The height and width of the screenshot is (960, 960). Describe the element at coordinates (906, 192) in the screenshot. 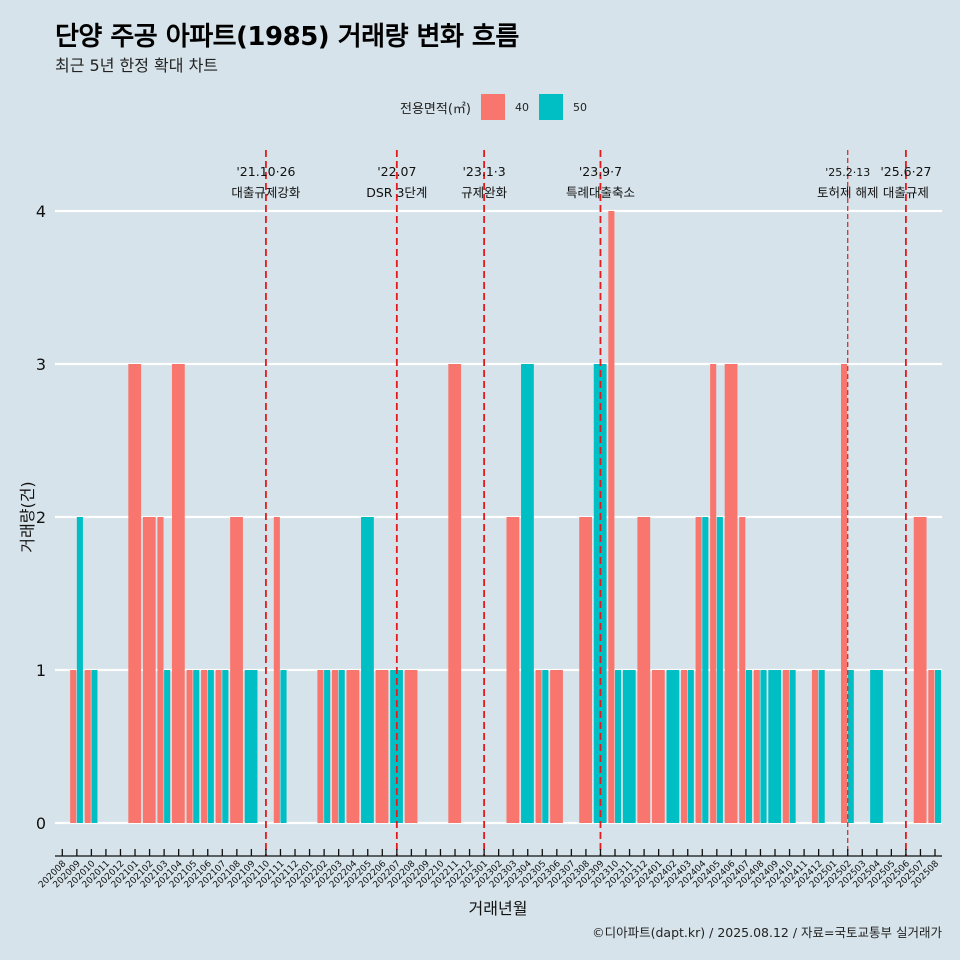

I see `annotation-label: 대출규제` at that location.